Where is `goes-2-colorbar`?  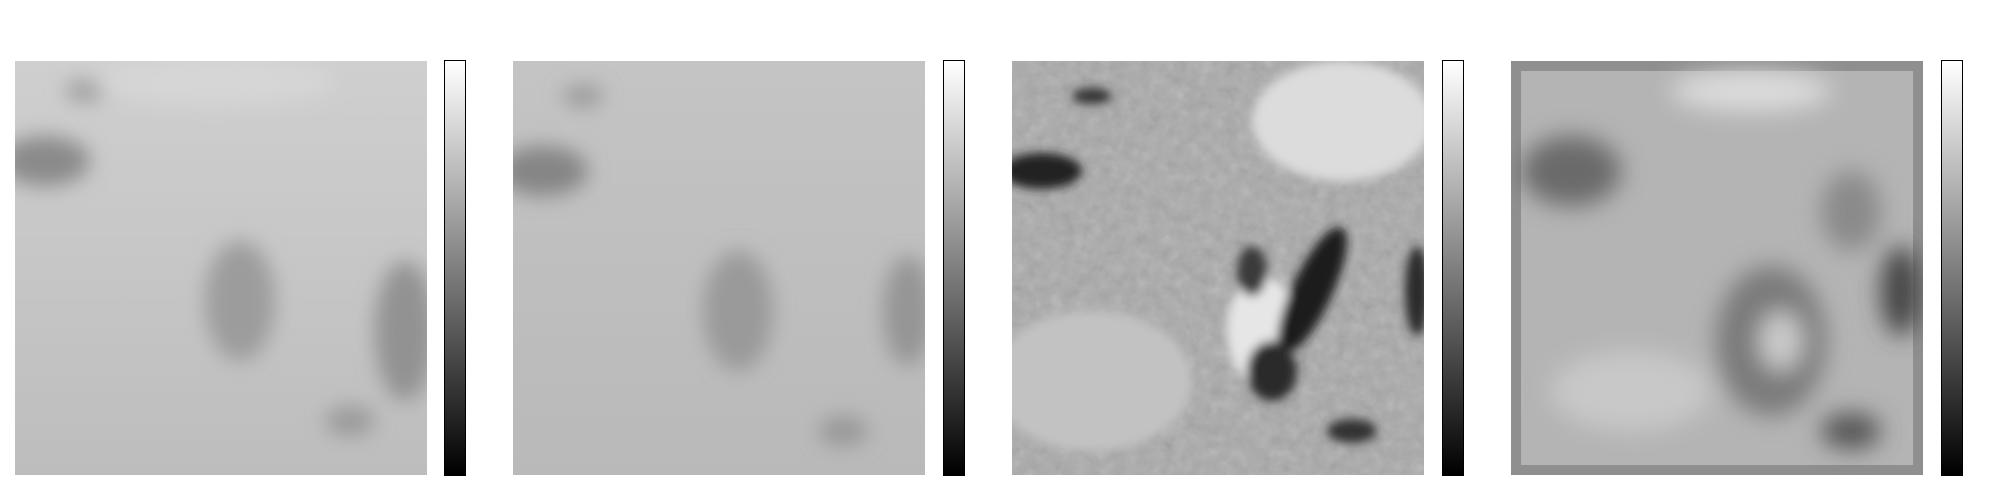 goes-2-colorbar is located at coordinates (954, 268).